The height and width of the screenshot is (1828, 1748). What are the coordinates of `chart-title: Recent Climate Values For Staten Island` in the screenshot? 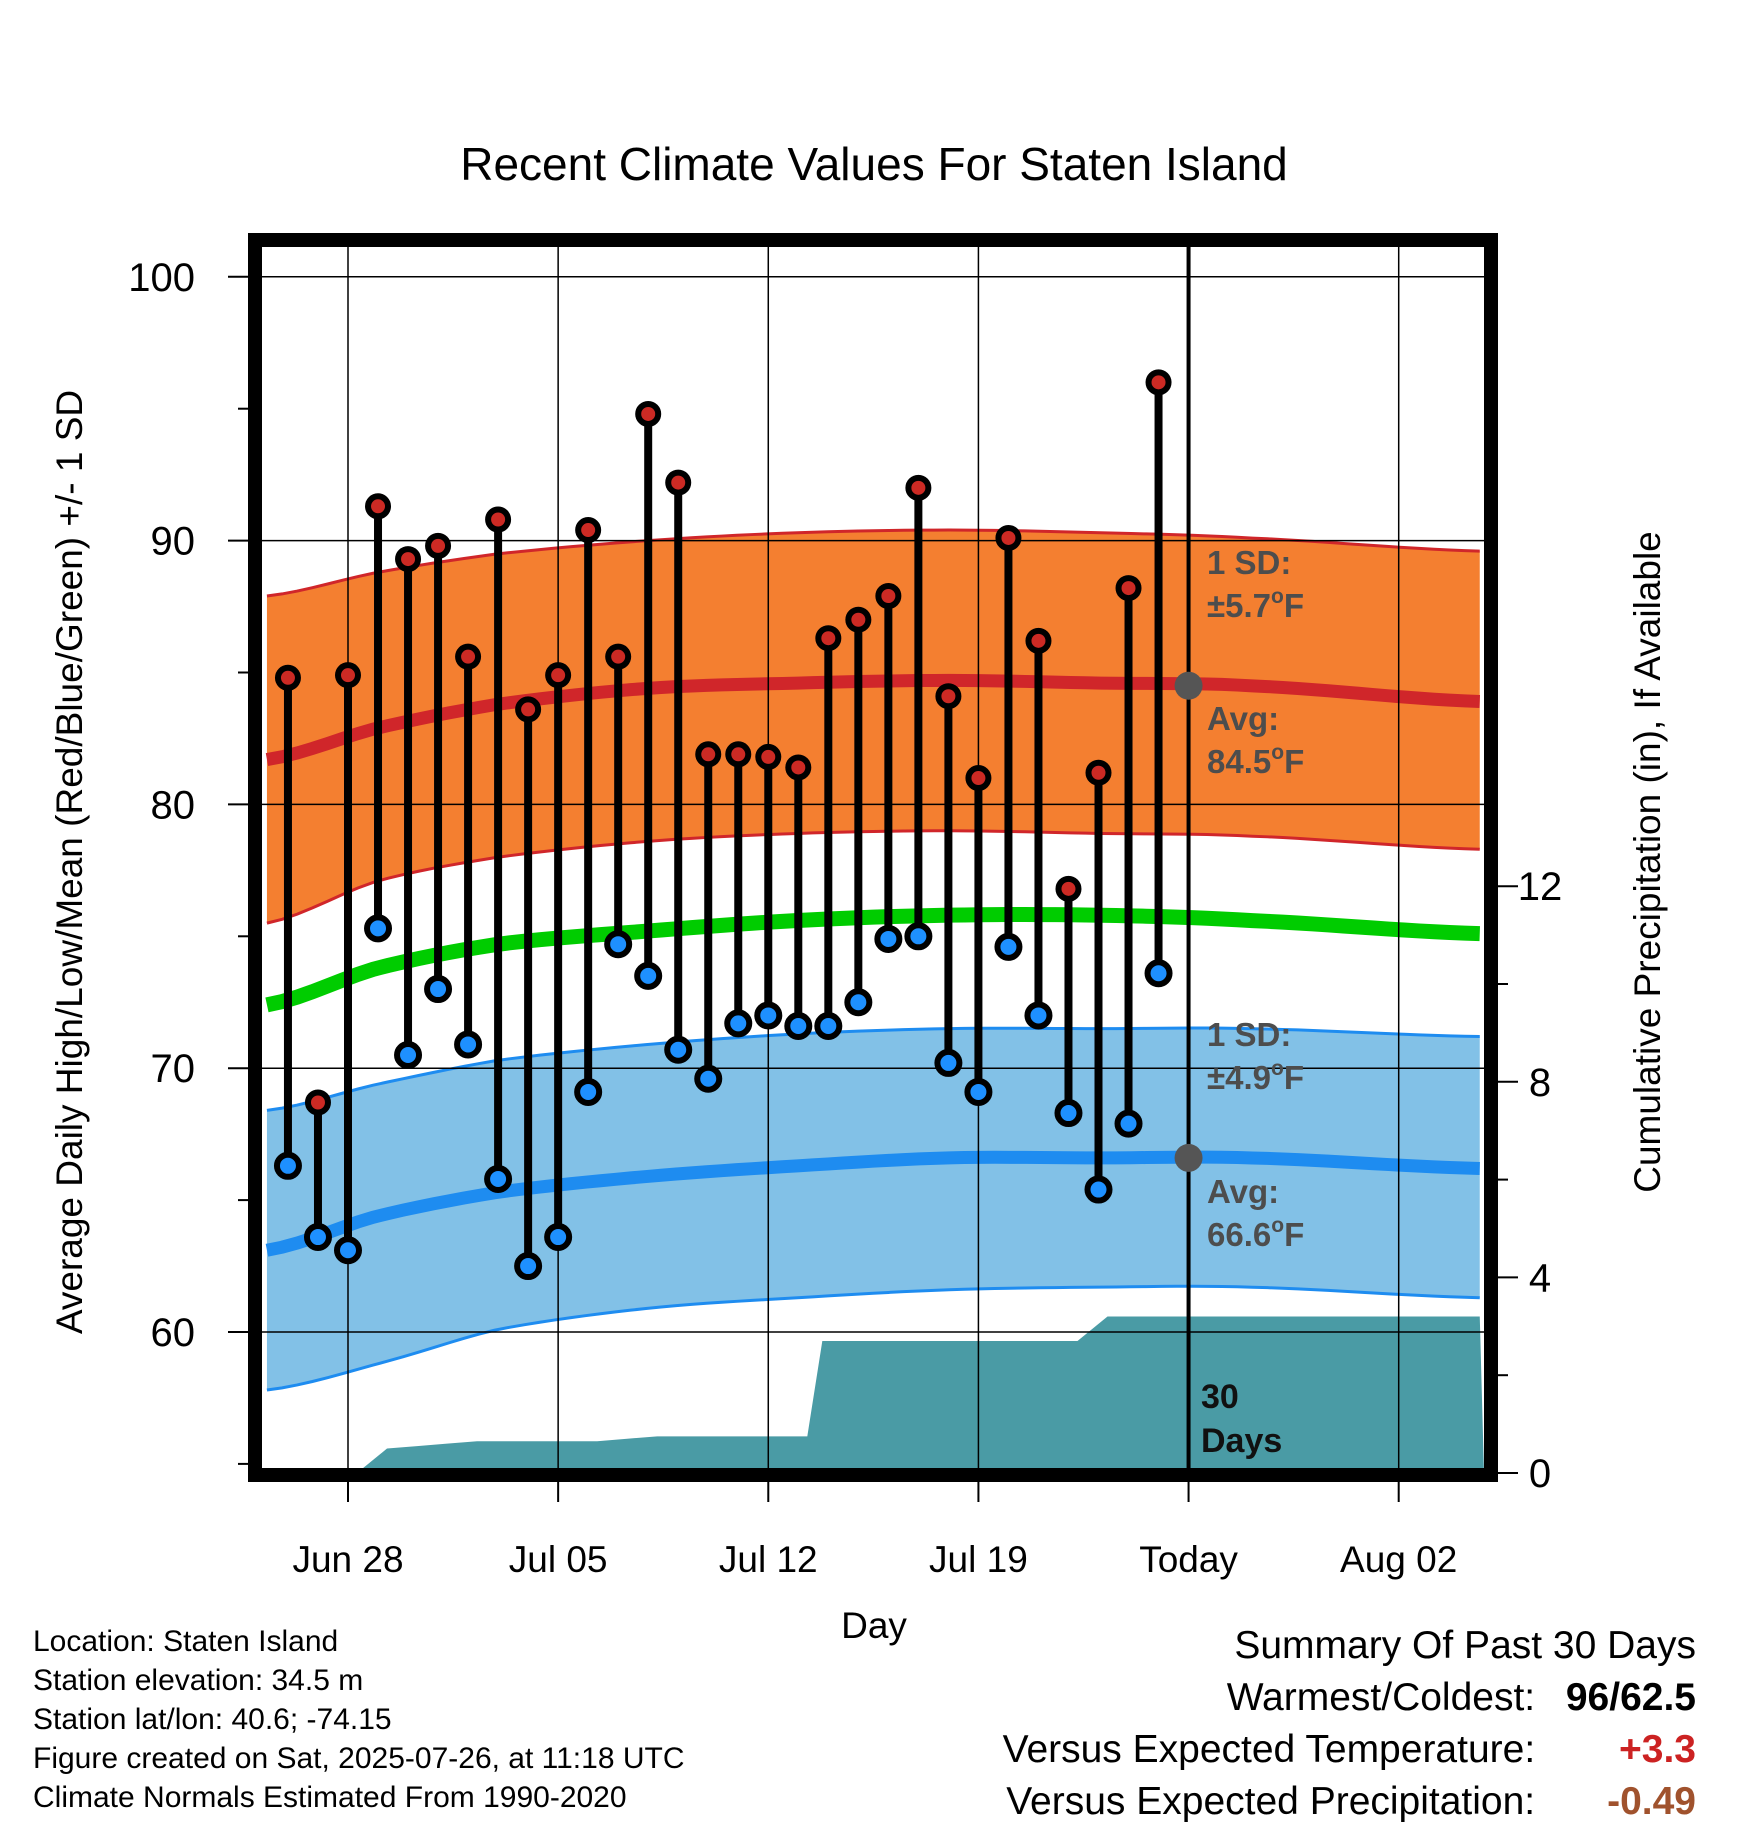 It's located at (874, 164).